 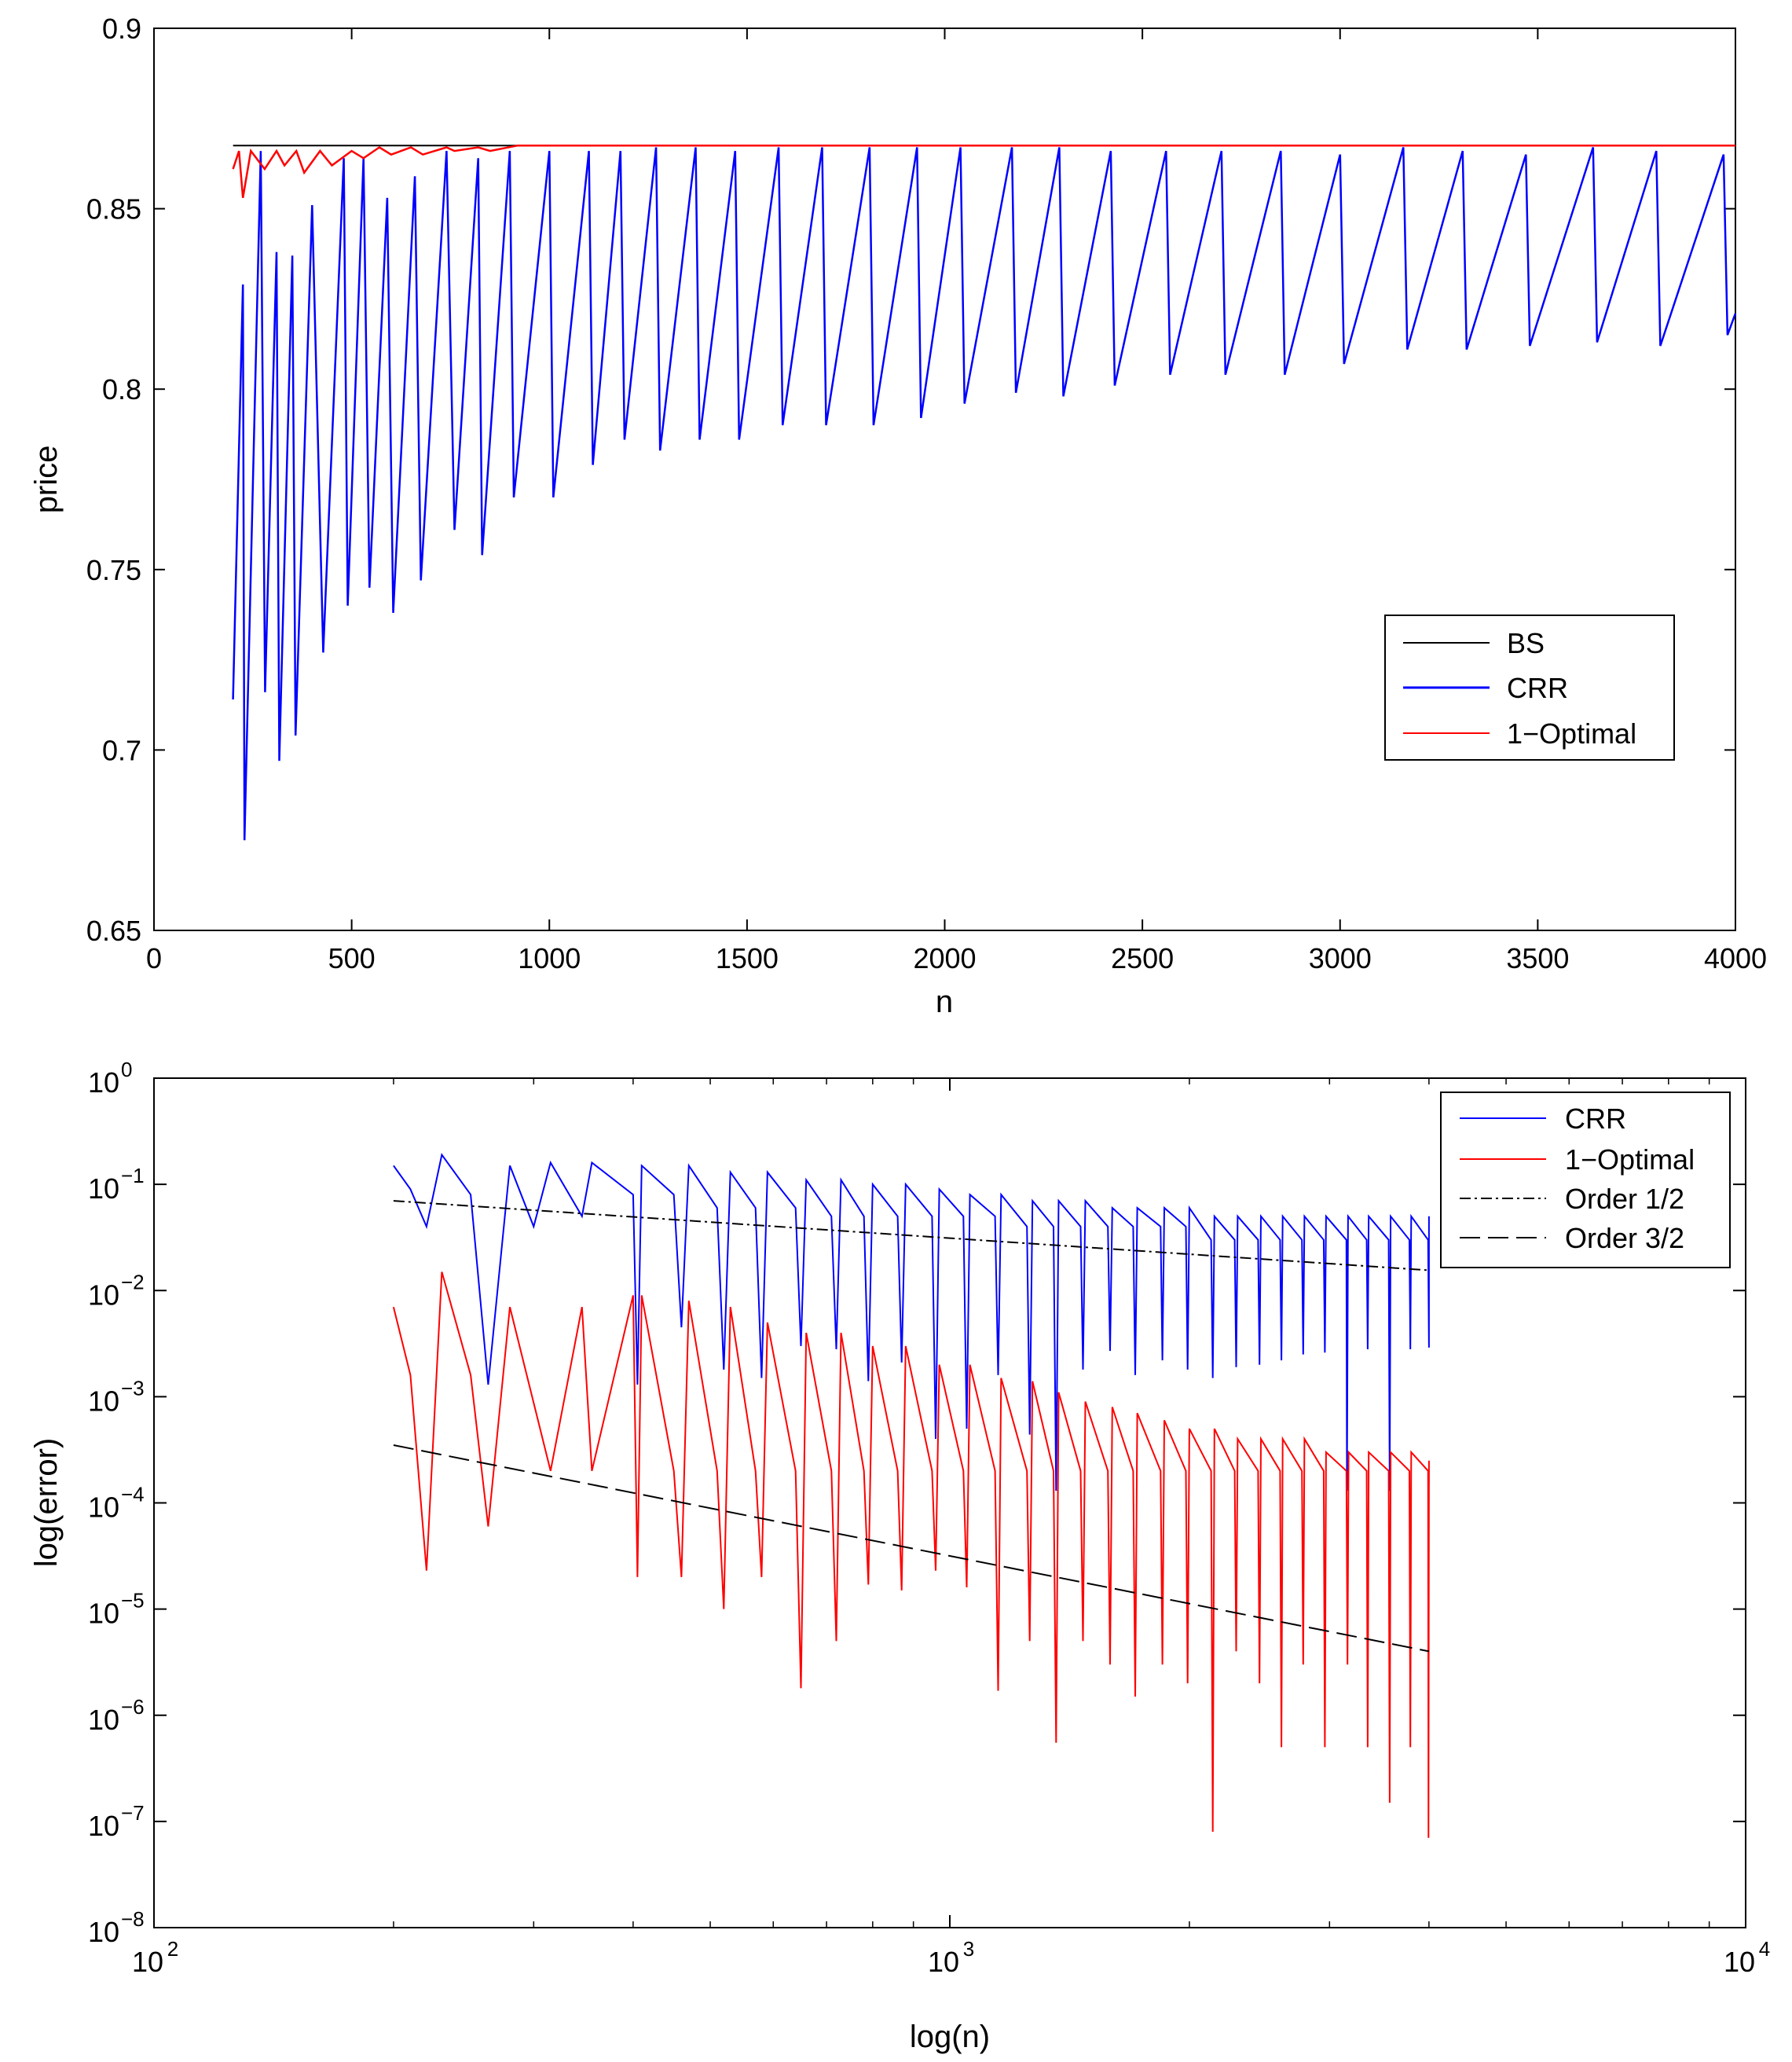 I want to click on error-x-tick-exponent: 3, so click(x=968, y=1949).